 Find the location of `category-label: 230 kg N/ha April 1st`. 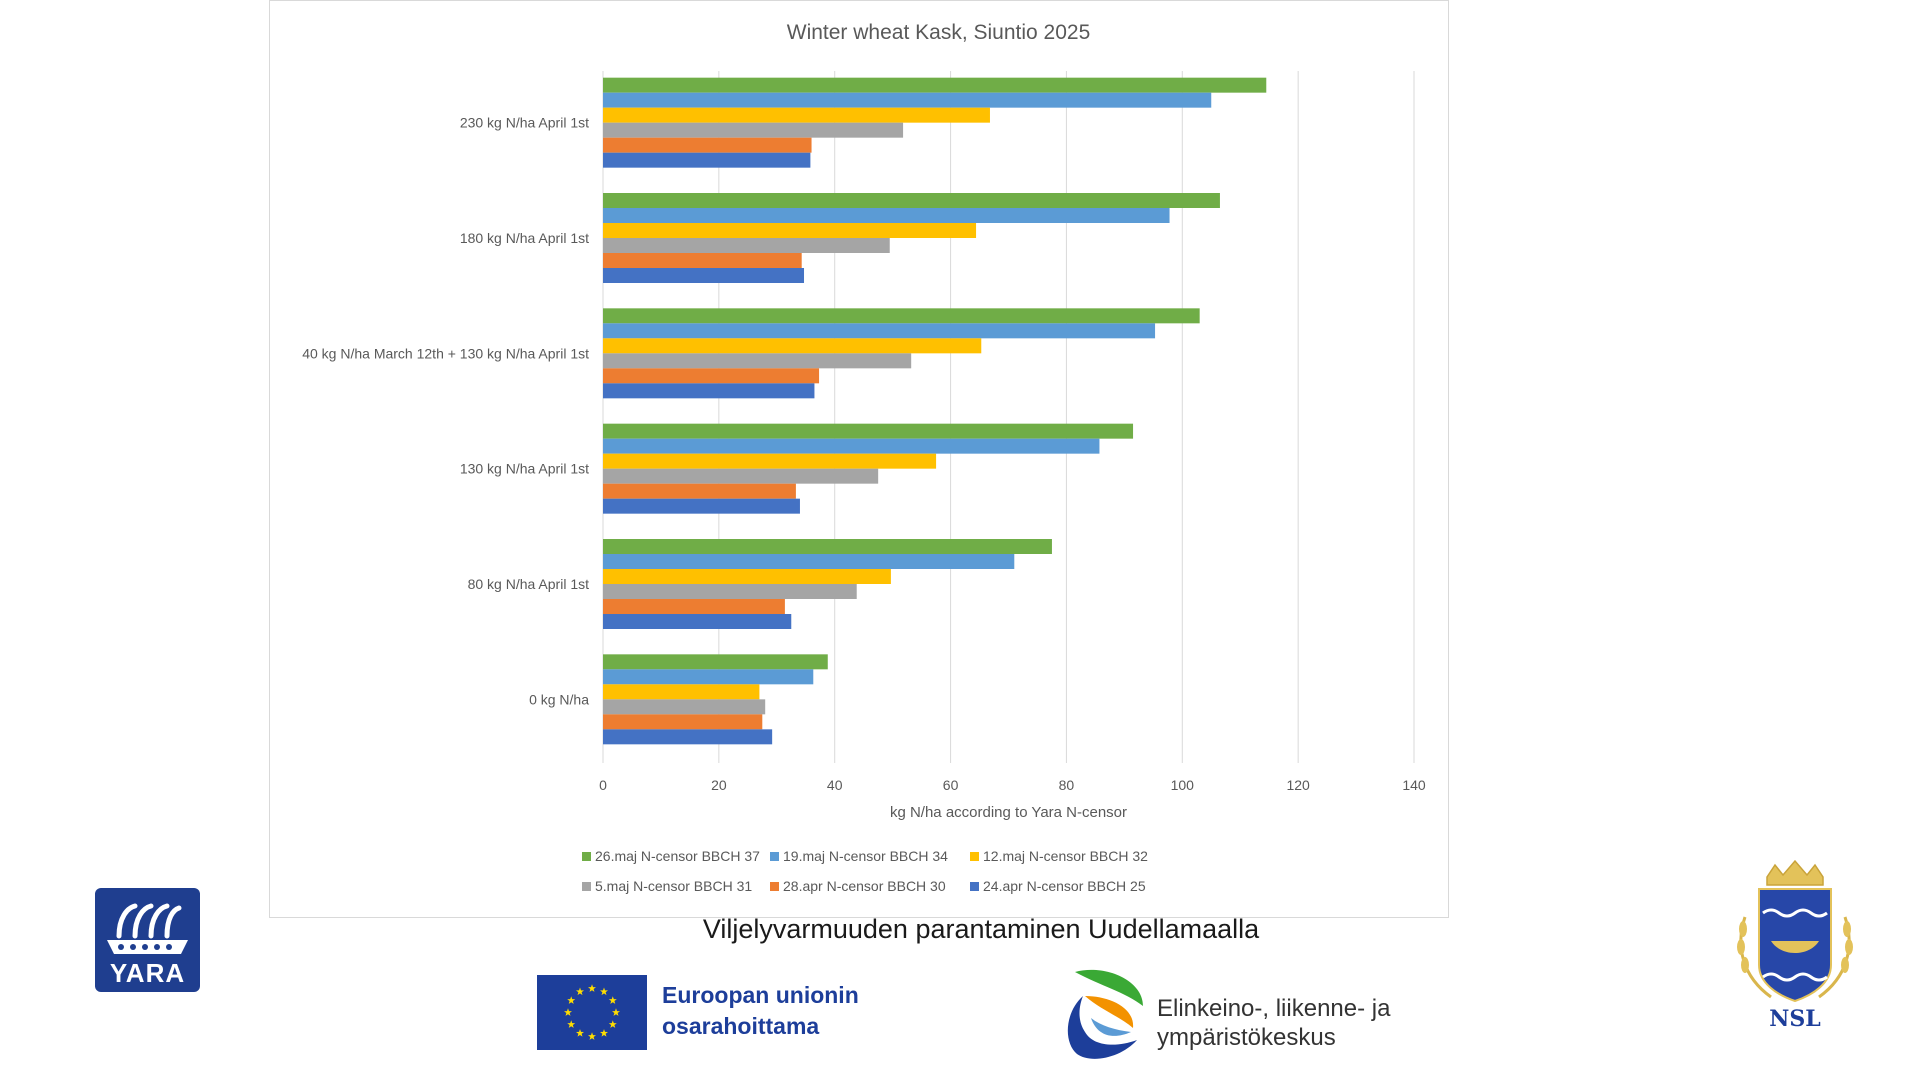

category-label: 230 kg N/ha April 1st is located at coordinates (524, 123).